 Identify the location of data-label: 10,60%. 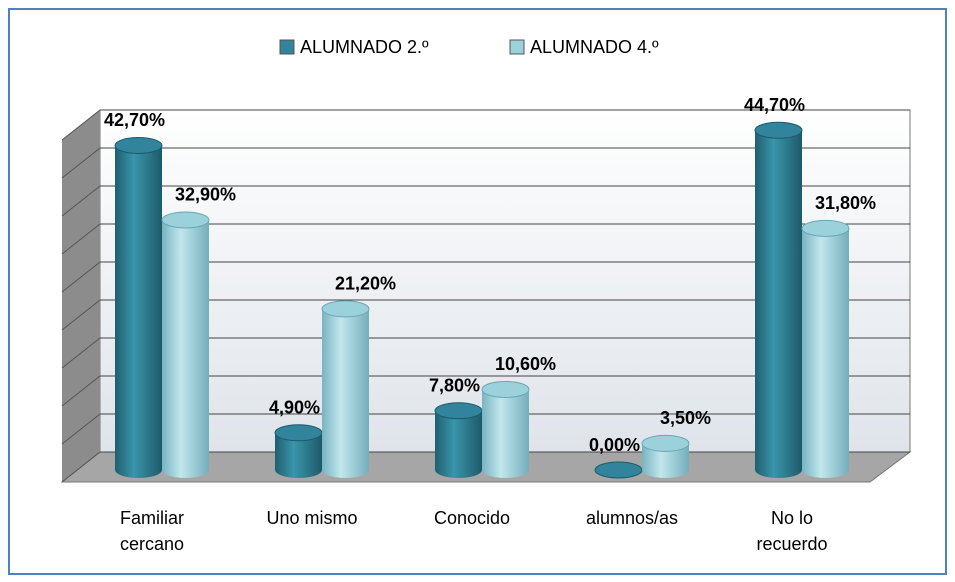
(525, 364).